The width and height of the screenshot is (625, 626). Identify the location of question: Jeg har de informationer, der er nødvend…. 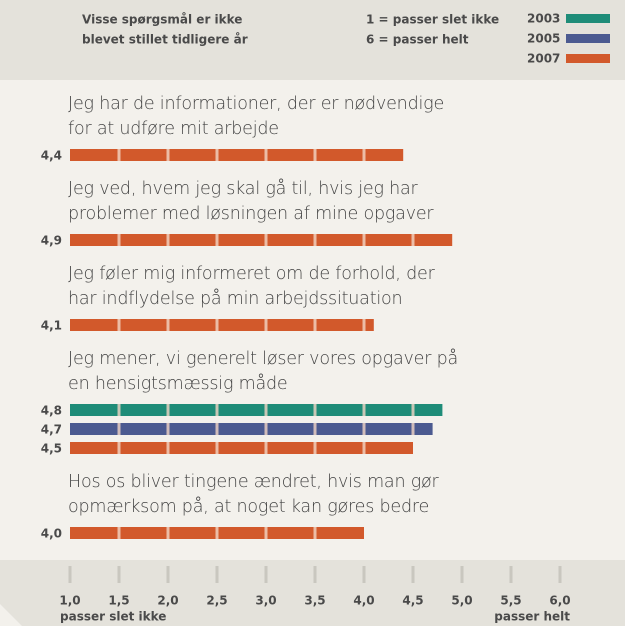
(256, 116).